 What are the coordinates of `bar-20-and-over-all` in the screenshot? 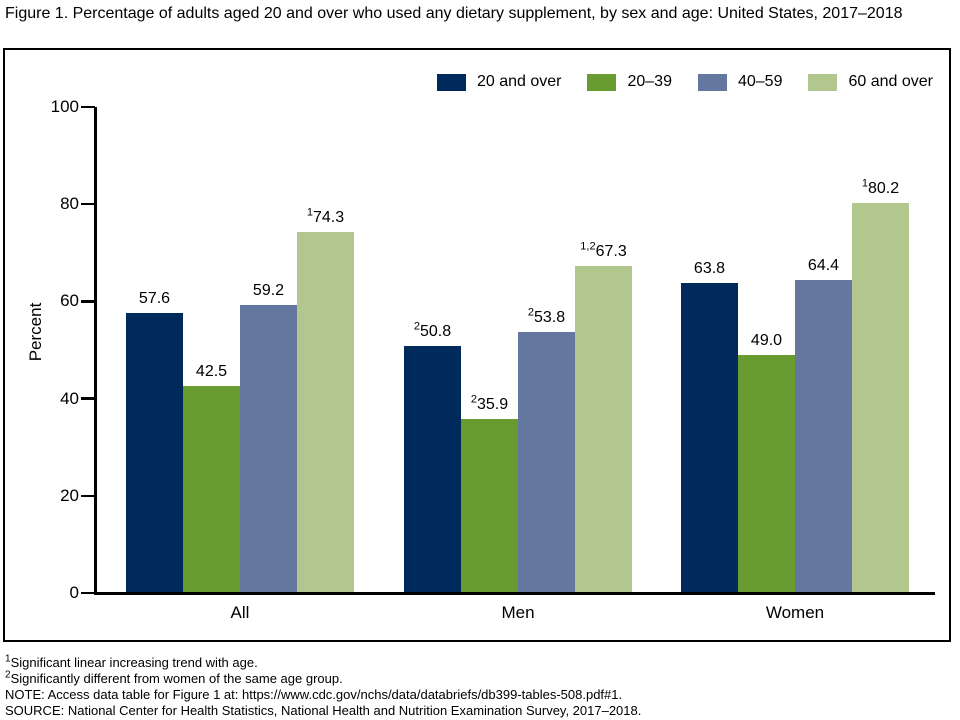 It's located at (154, 453).